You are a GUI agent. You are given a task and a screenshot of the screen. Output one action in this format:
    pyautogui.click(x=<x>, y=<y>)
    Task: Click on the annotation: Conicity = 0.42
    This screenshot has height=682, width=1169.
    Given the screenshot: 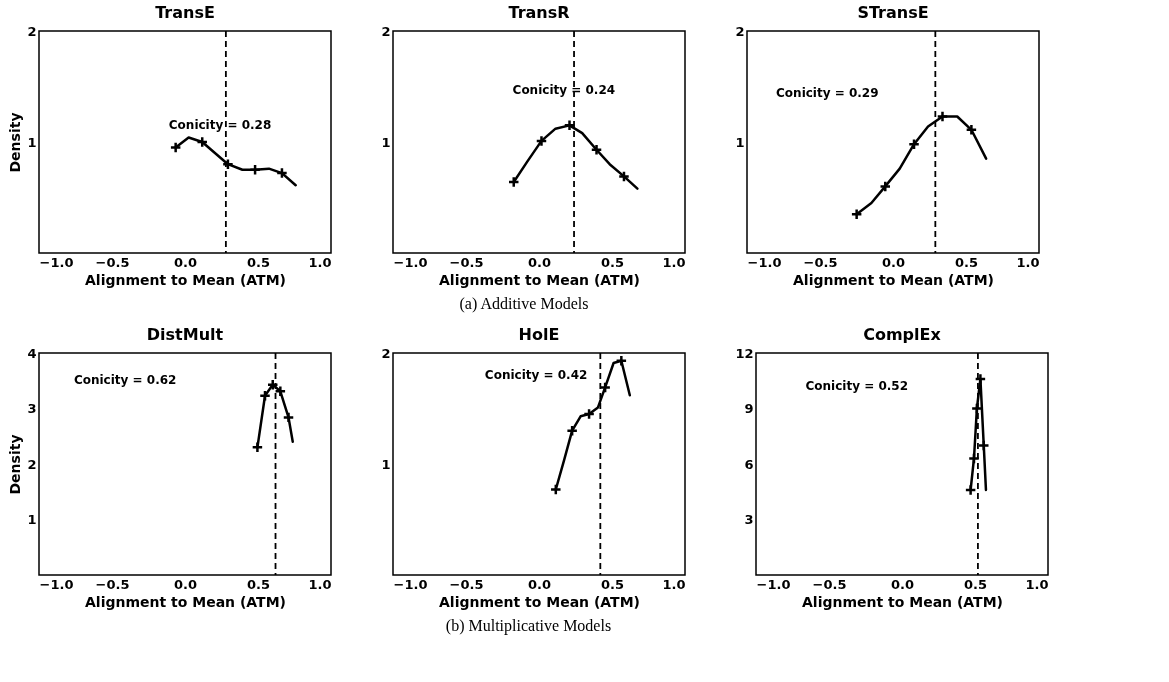 What is the action you would take?
    pyautogui.click(x=536, y=375)
    